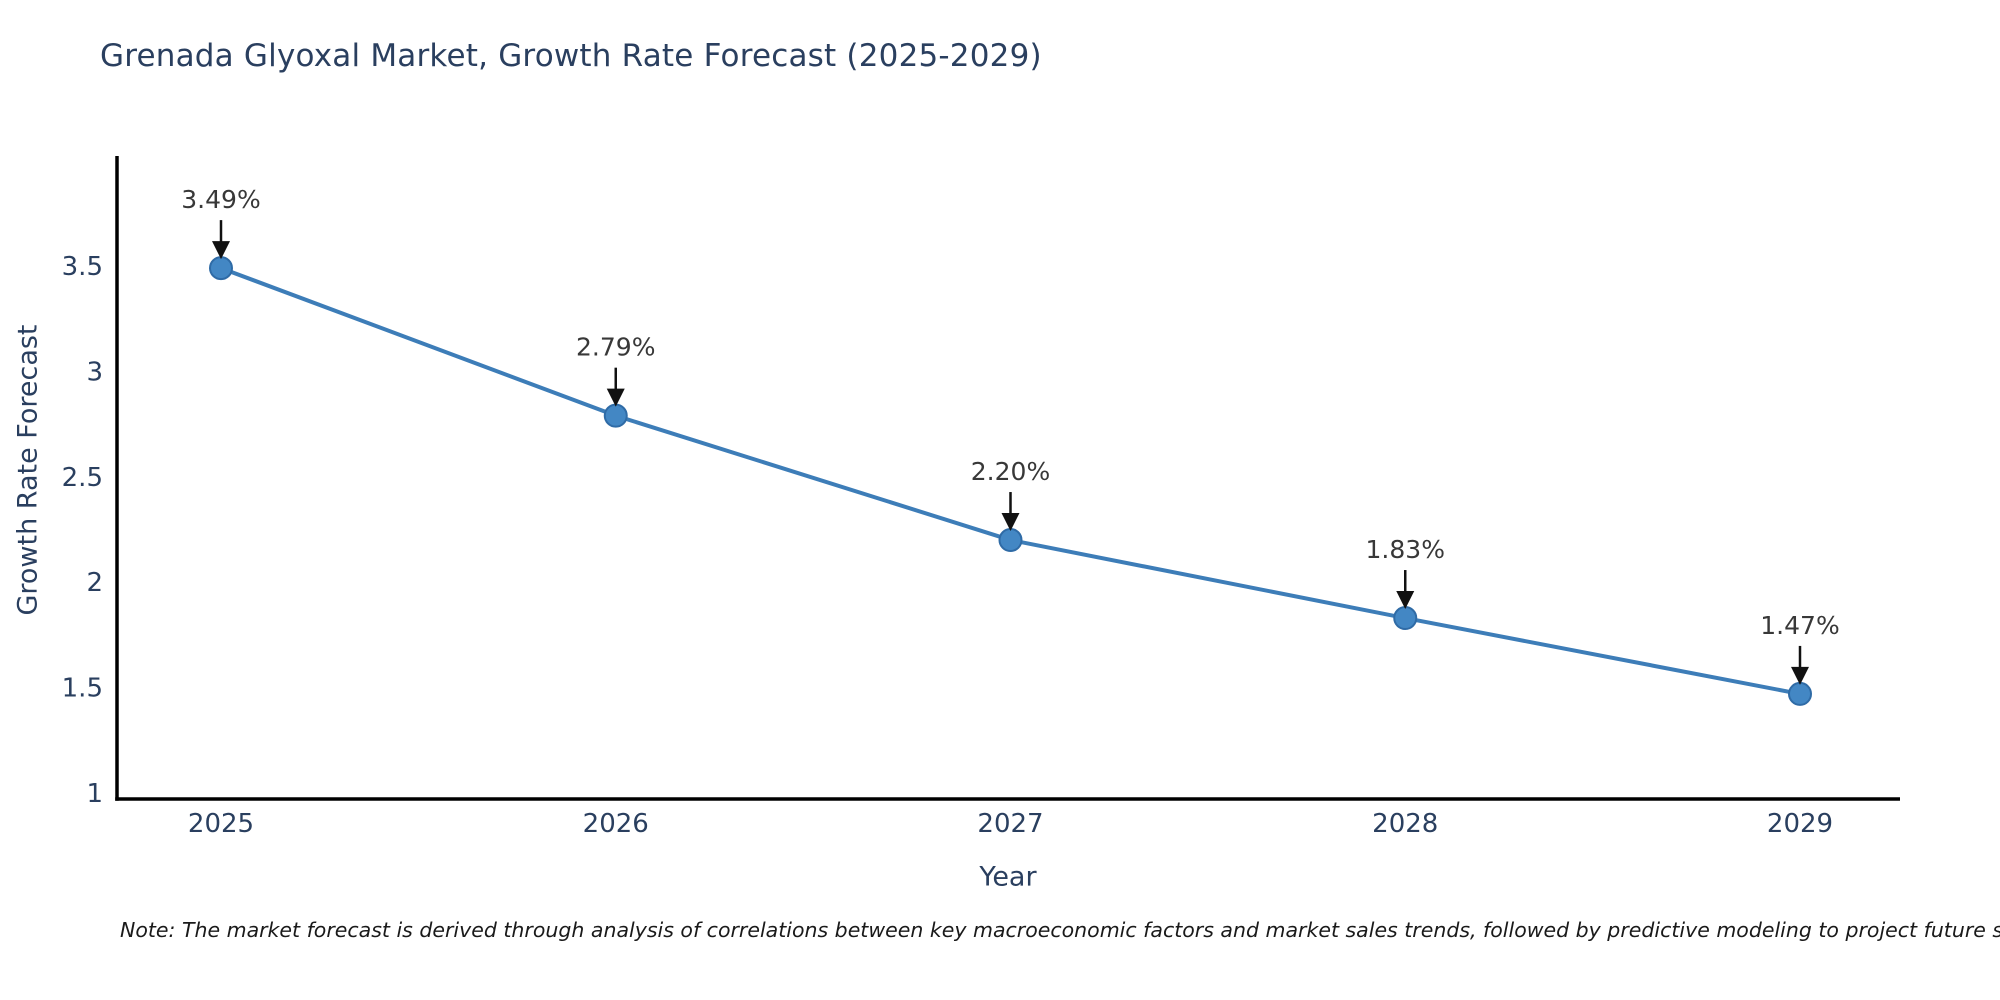  I want to click on y-tick-label: 3, so click(94, 372).